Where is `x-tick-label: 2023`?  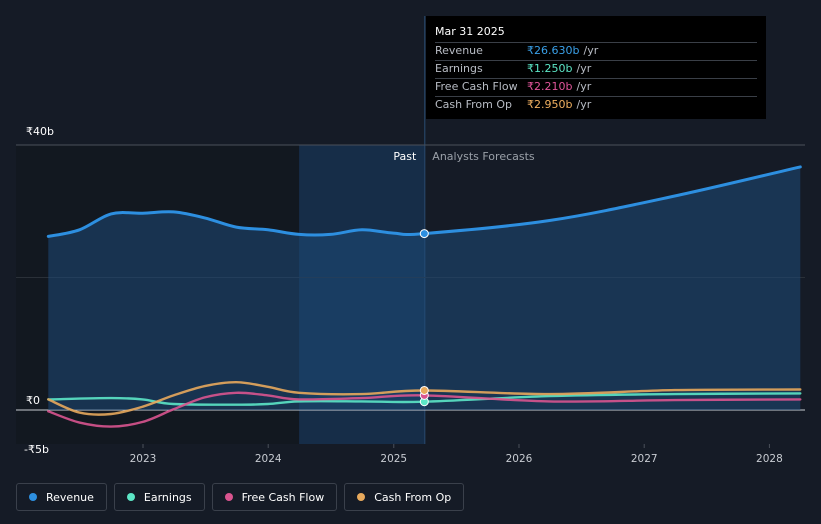 x-tick-label: 2023 is located at coordinates (143, 459).